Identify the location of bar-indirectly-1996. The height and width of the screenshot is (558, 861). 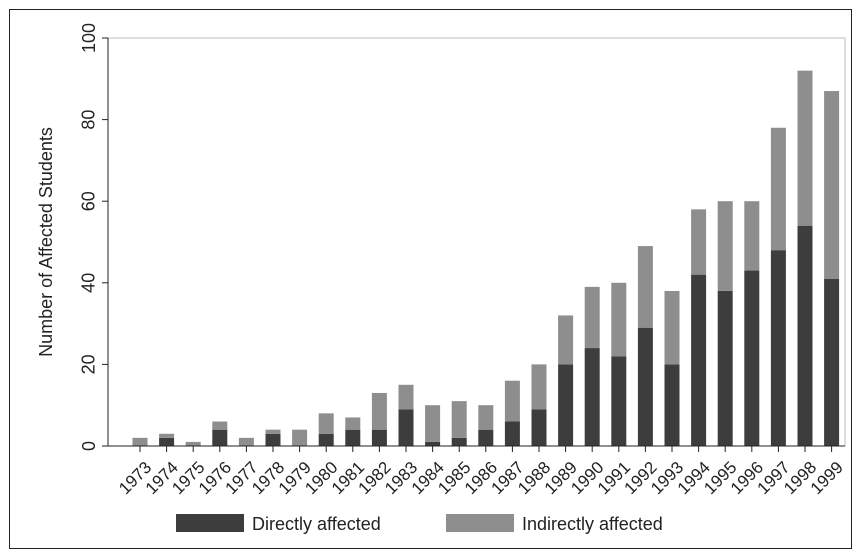
(752, 236).